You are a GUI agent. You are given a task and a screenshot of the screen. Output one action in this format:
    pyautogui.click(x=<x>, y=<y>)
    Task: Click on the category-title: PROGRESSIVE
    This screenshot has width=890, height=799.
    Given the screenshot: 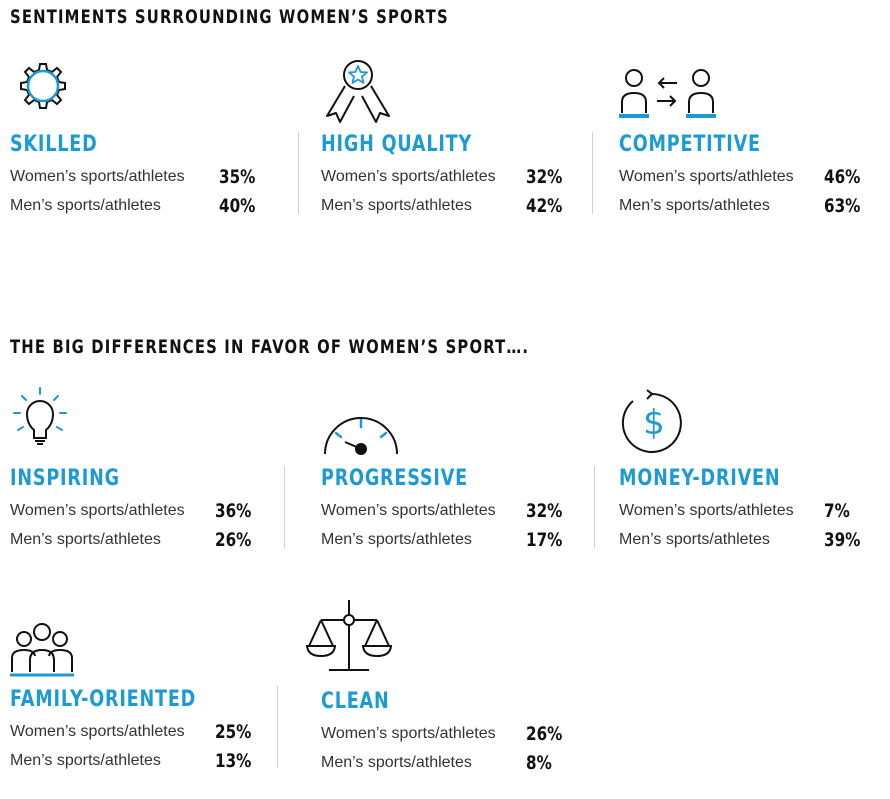 What is the action you would take?
    pyautogui.click(x=394, y=478)
    